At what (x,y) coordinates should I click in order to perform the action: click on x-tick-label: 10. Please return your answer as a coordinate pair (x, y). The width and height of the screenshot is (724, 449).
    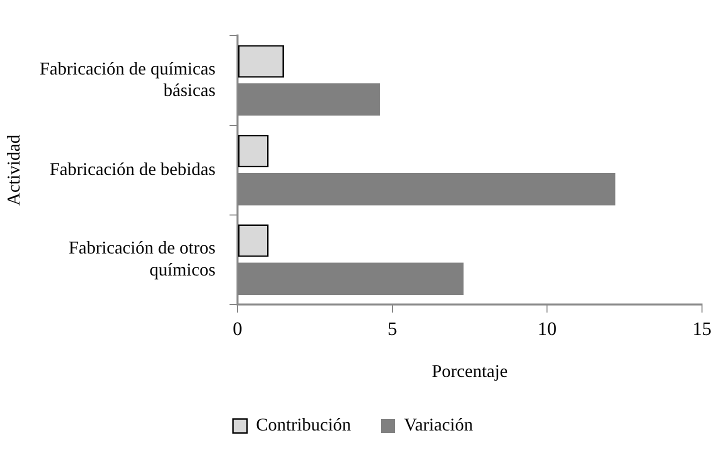
    Looking at the image, I should click on (547, 329).